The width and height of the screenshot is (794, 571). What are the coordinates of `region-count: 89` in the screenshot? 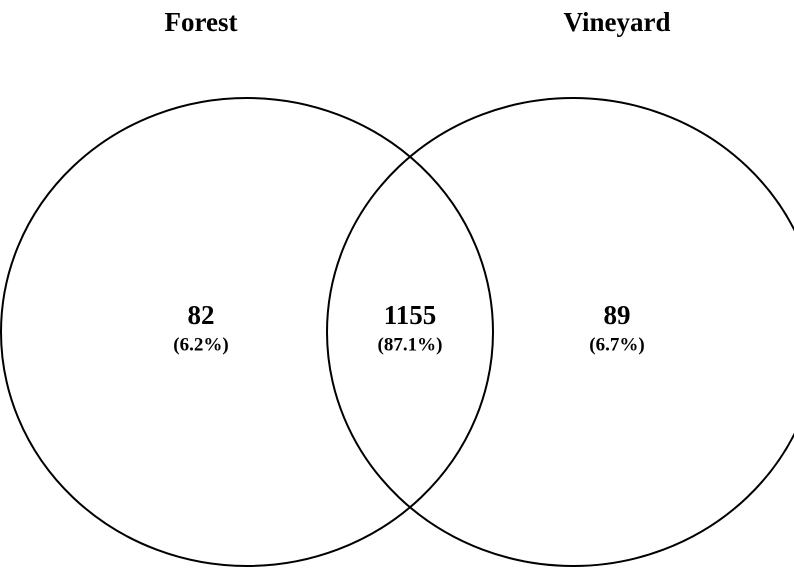 It's located at (617, 315).